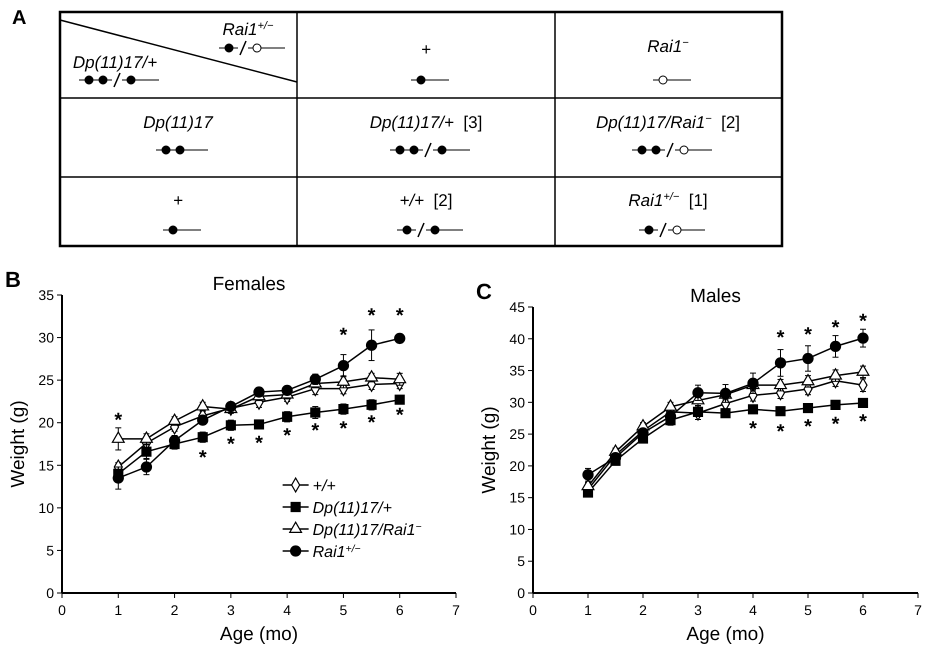 The image size is (932, 646). Describe the element at coordinates (367, 530) in the screenshot. I see `legend-label: Dp(11)17/Rai1$^{−}$` at that location.